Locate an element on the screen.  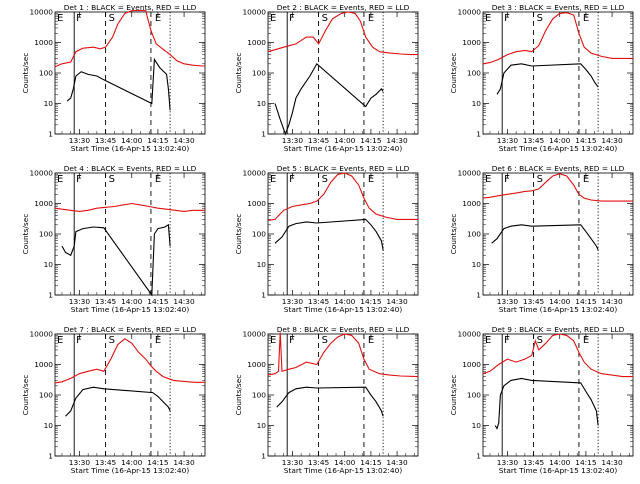
y-tick-label: 10000 is located at coordinates (254, 12).